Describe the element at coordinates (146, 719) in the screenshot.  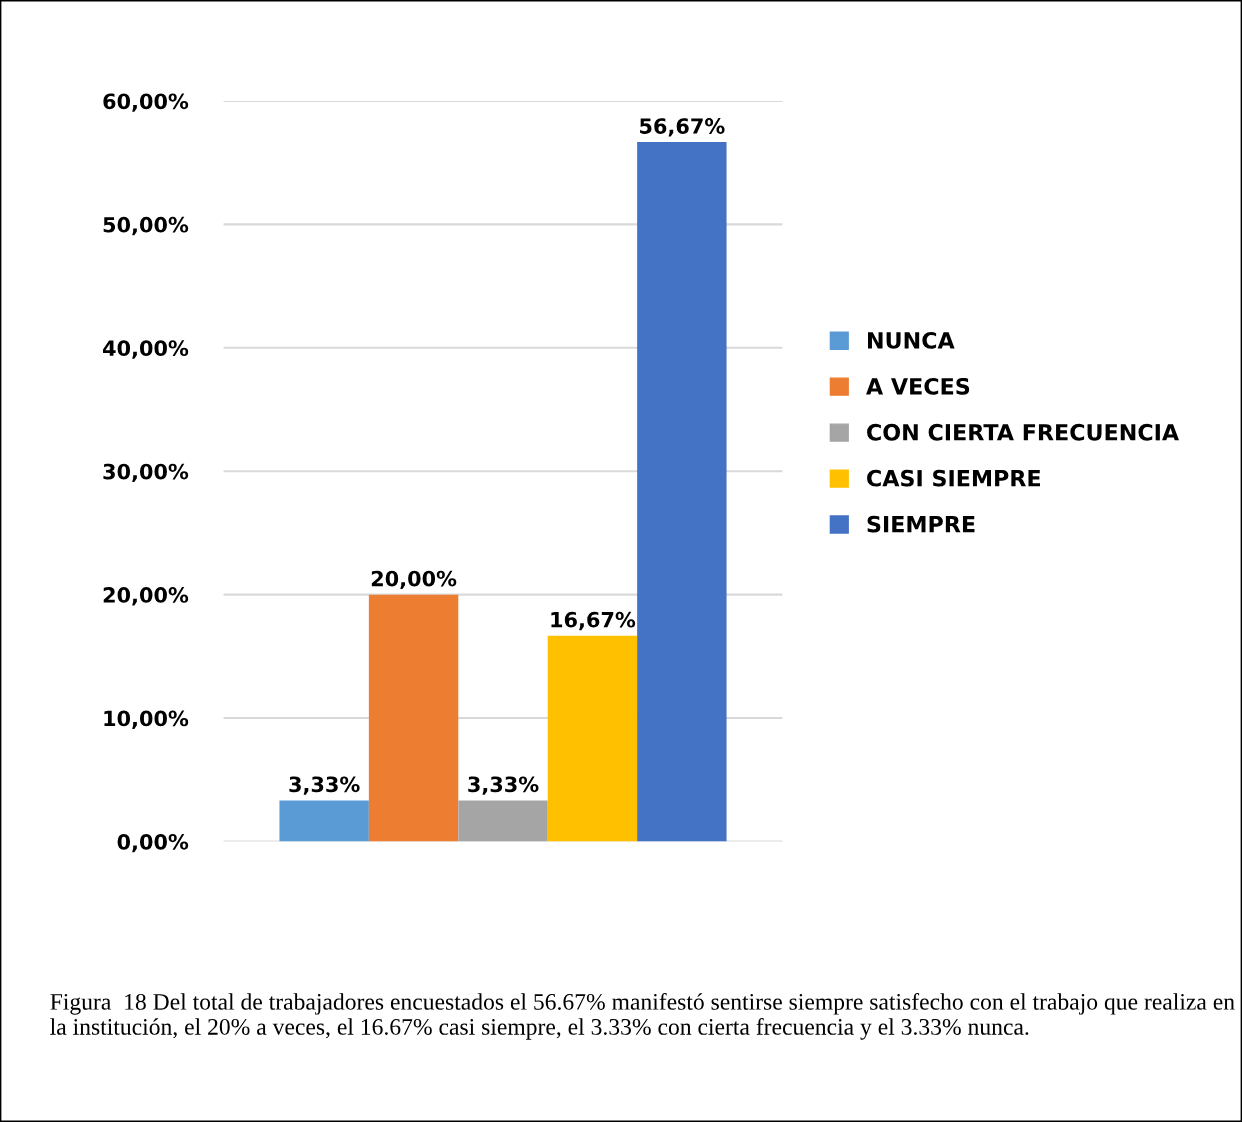
I see `y-tick-label: 10,00%` at that location.